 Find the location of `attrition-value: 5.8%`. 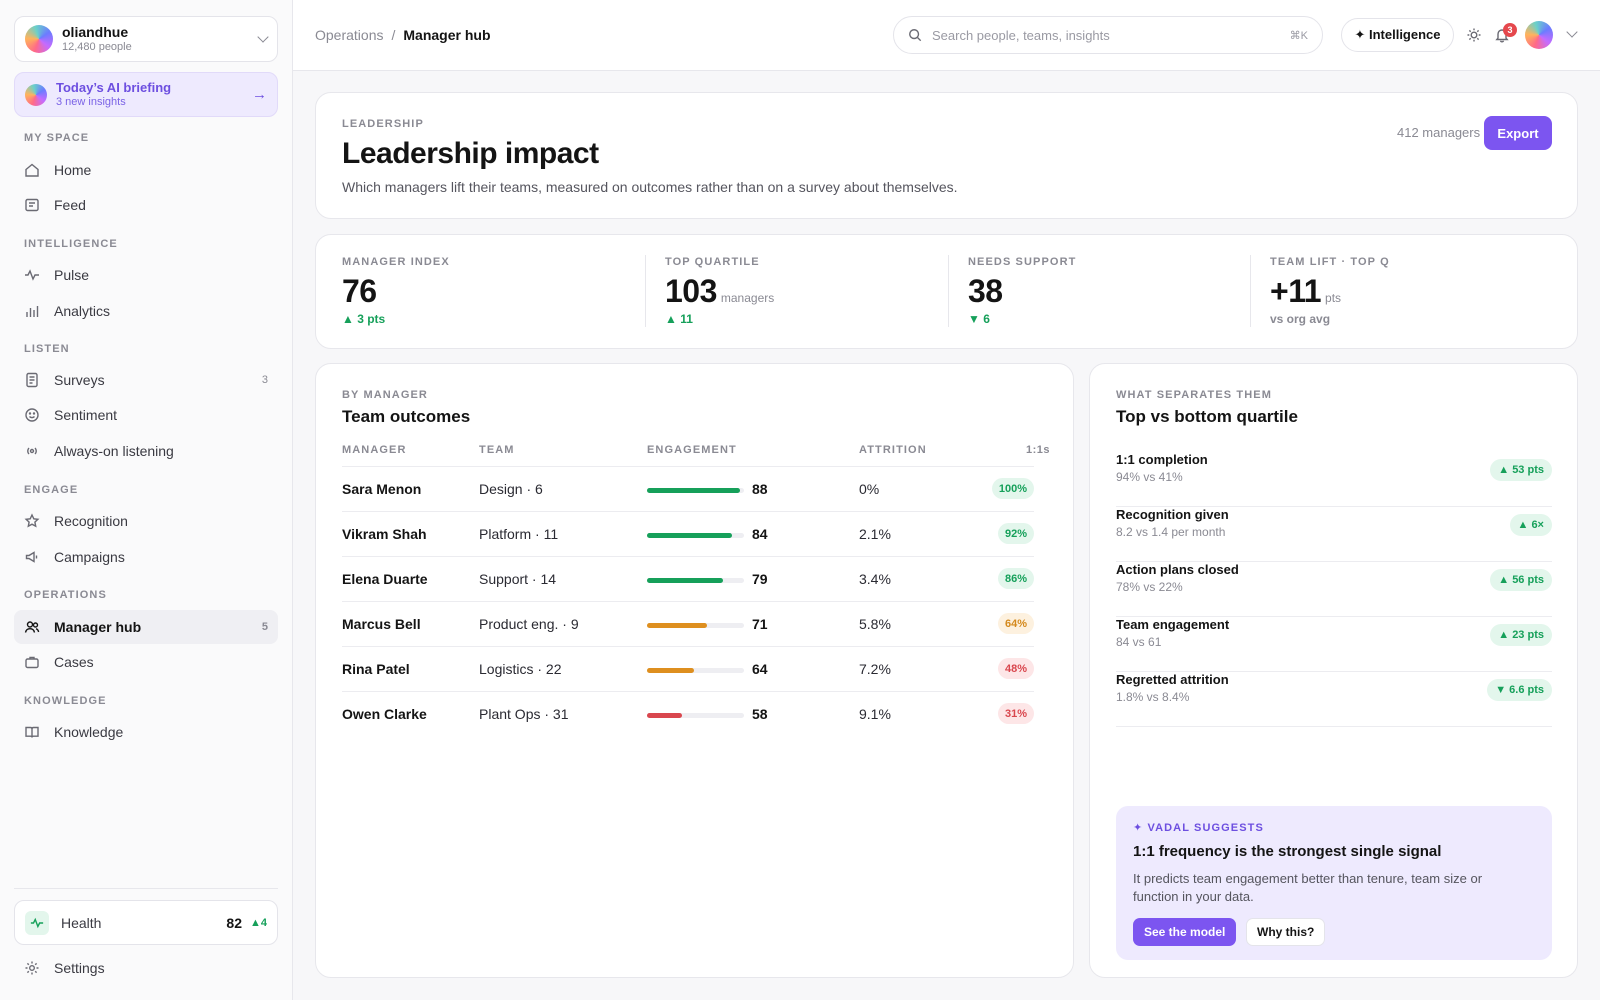

attrition-value: 5.8% is located at coordinates (875, 624).